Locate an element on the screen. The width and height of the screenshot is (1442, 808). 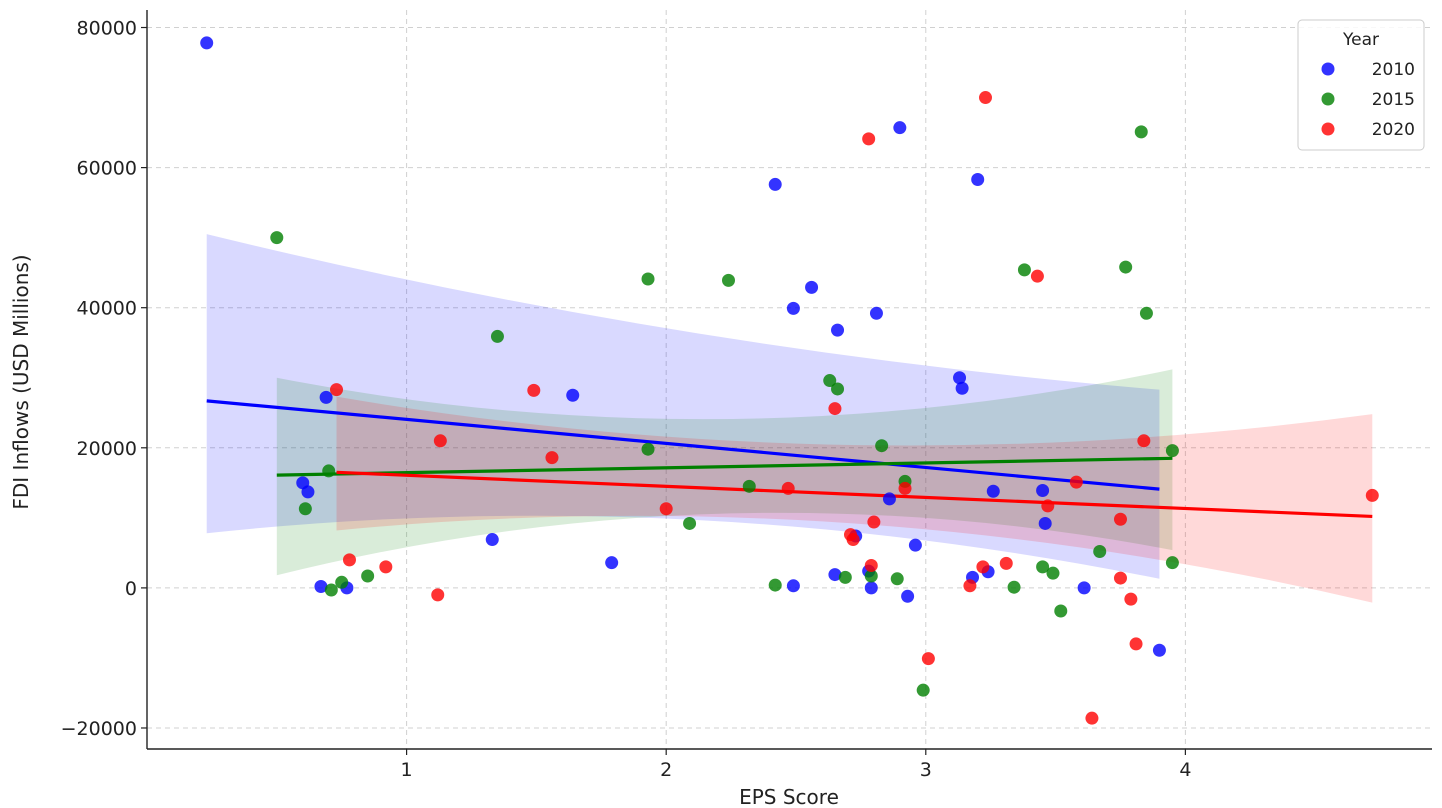
y-axis-title: FDI Inflows (USD Millions) is located at coordinates (21, 381).